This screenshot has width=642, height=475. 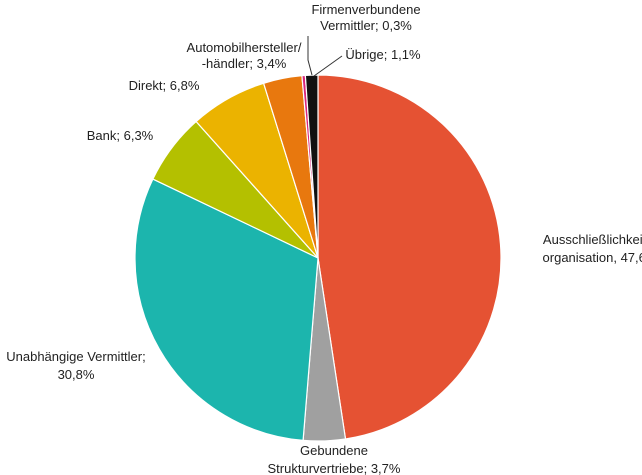 What do you see at coordinates (365, 17) in the screenshot?
I see `slice-label-firmen: Firmenverbundene Vermittler; 0,3%` at bounding box center [365, 17].